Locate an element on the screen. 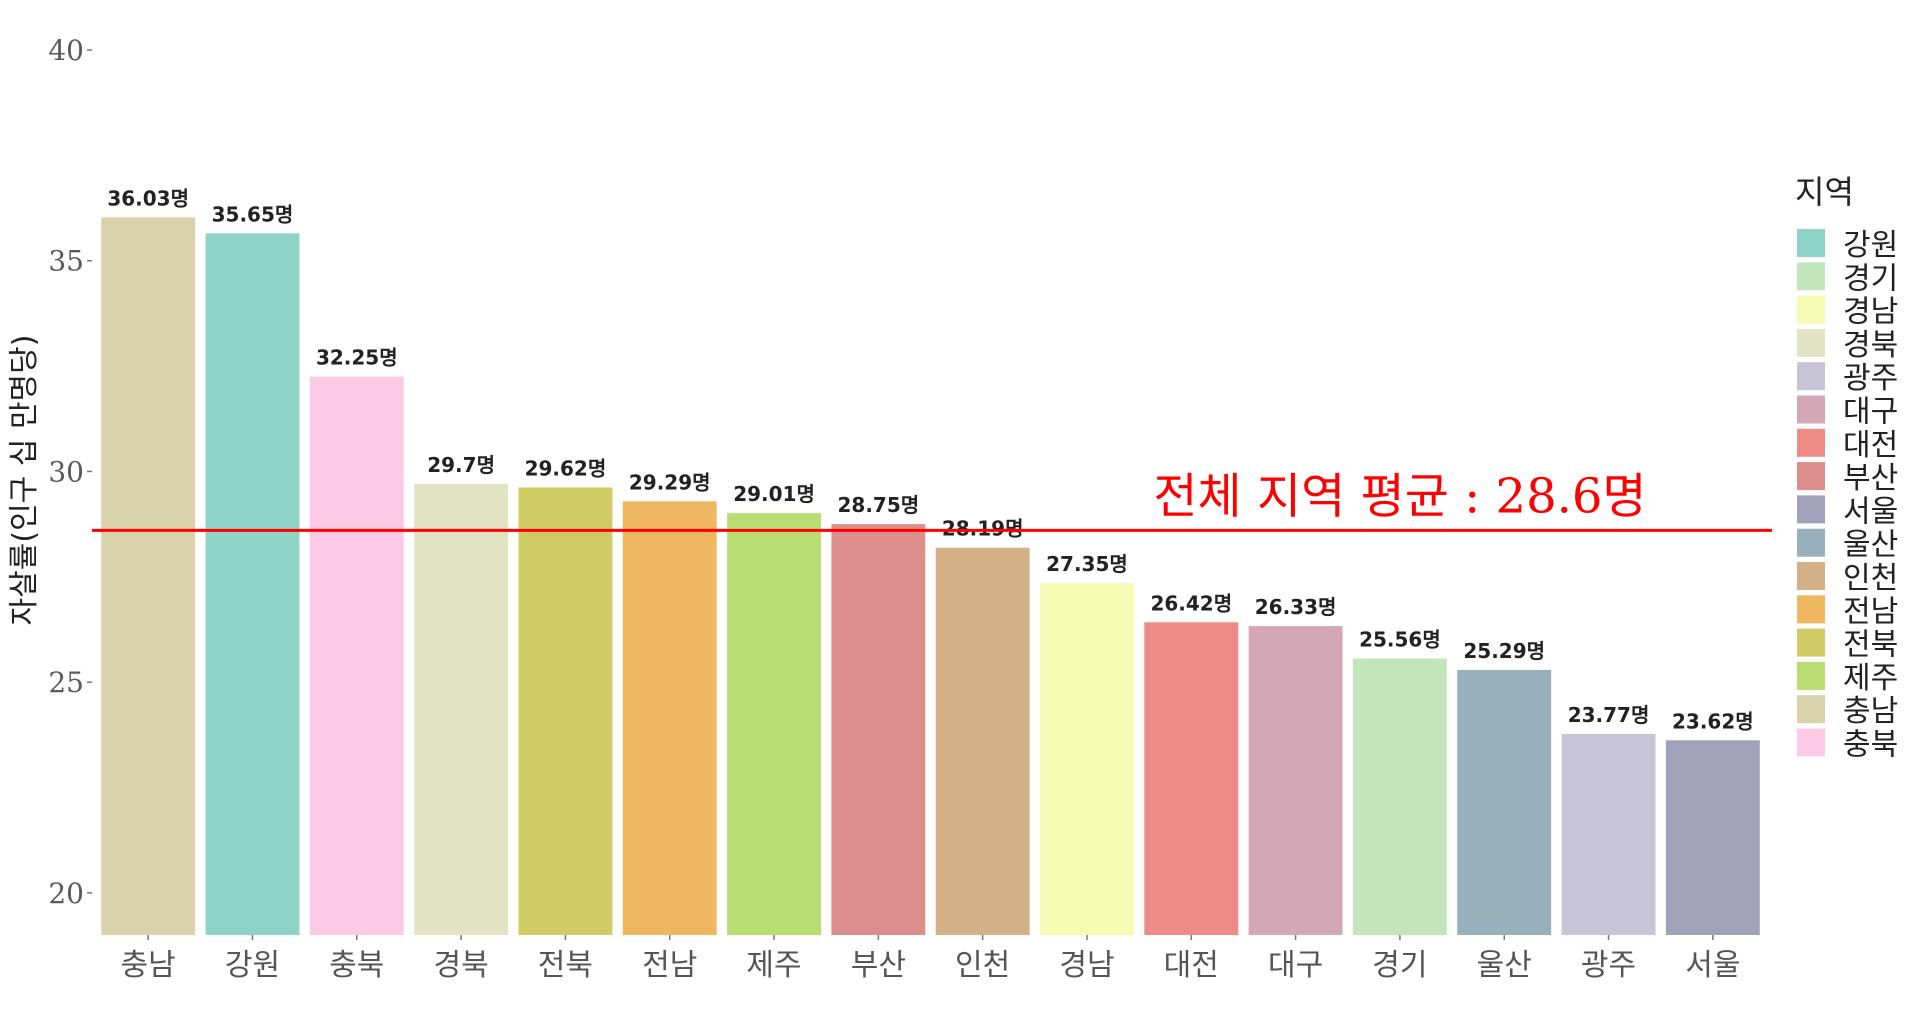 This screenshot has height=1017, width=1920. x-tick-label: 제주 is located at coordinates (773, 965).